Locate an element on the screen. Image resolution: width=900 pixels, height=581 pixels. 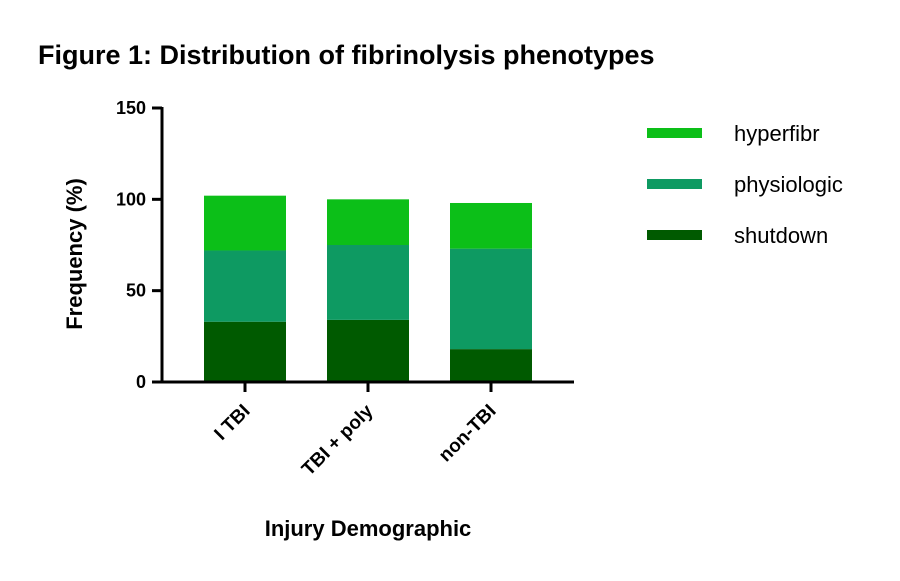
y-axis: 0 50 100 150 is located at coordinates (140, 245).